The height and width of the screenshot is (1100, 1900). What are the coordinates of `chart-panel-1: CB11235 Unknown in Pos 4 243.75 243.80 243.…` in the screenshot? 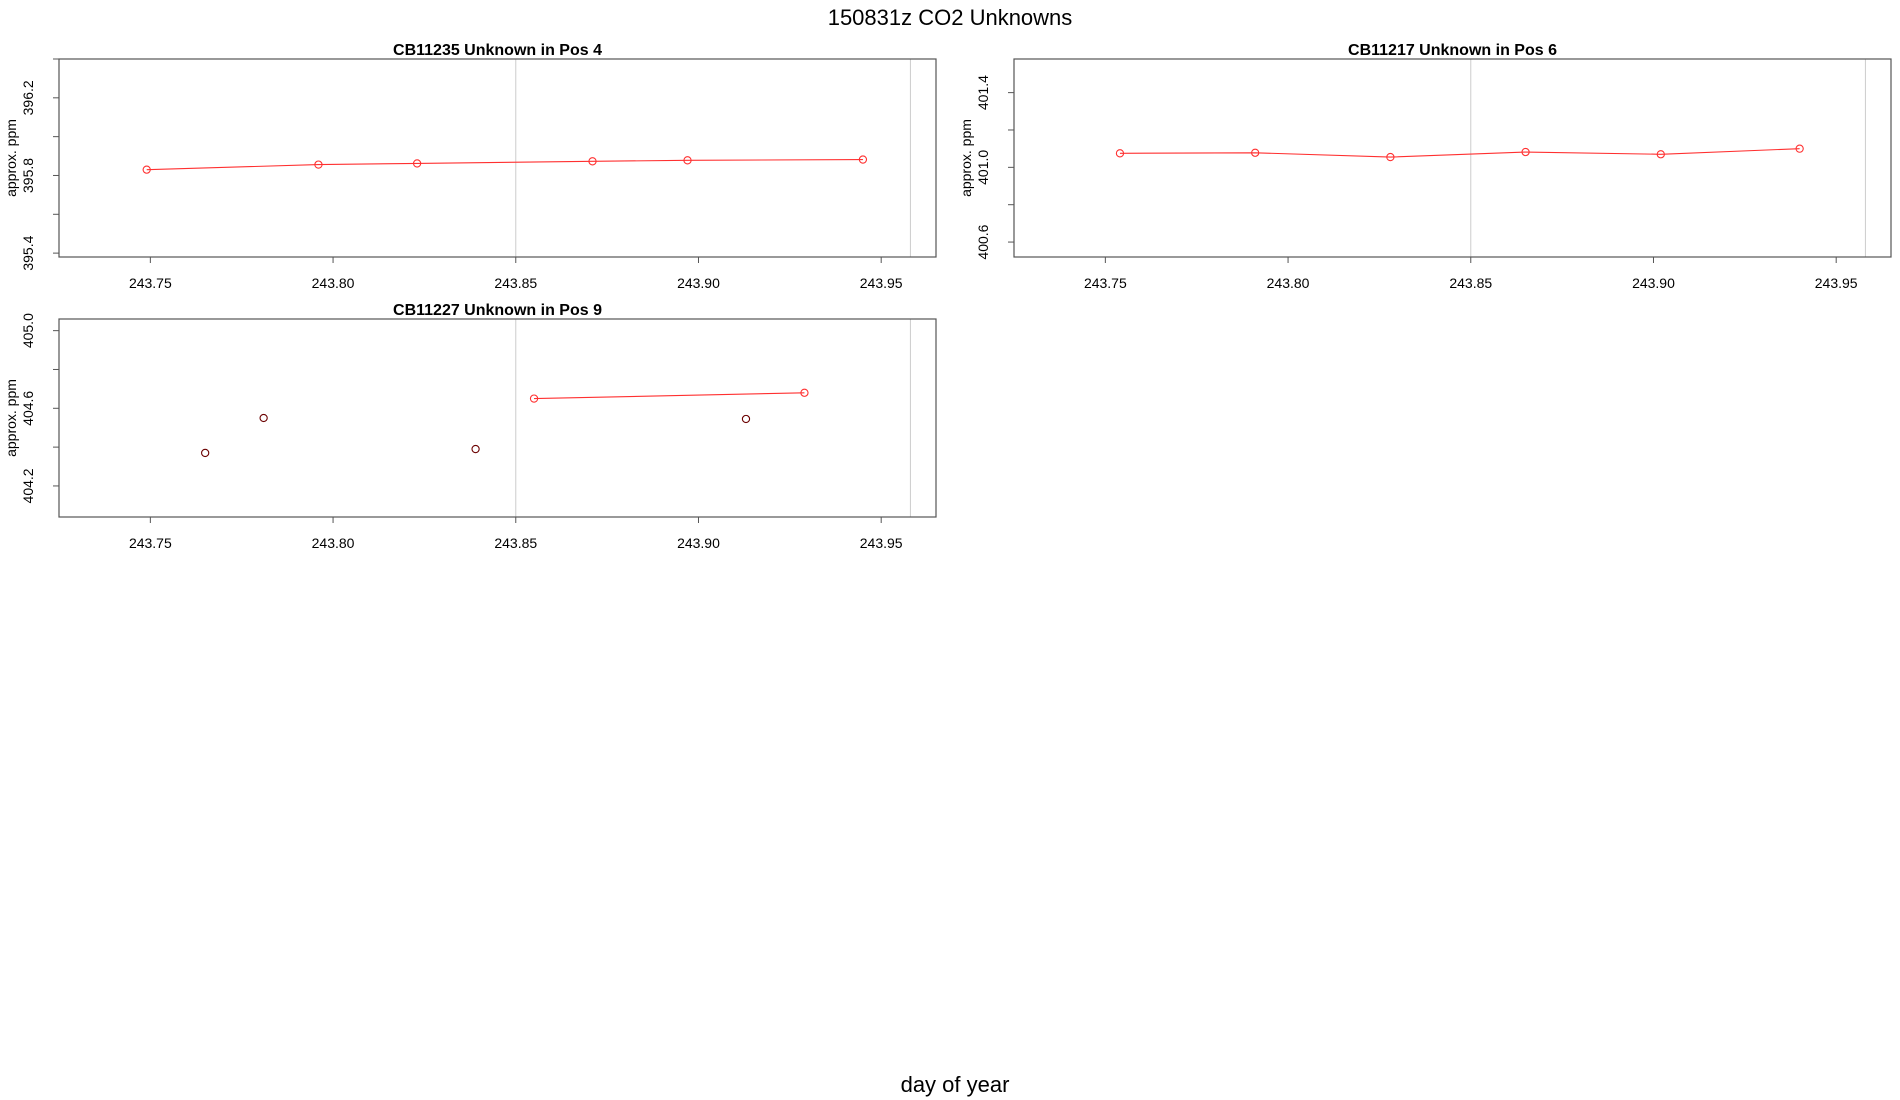 It's located at (470, 166).